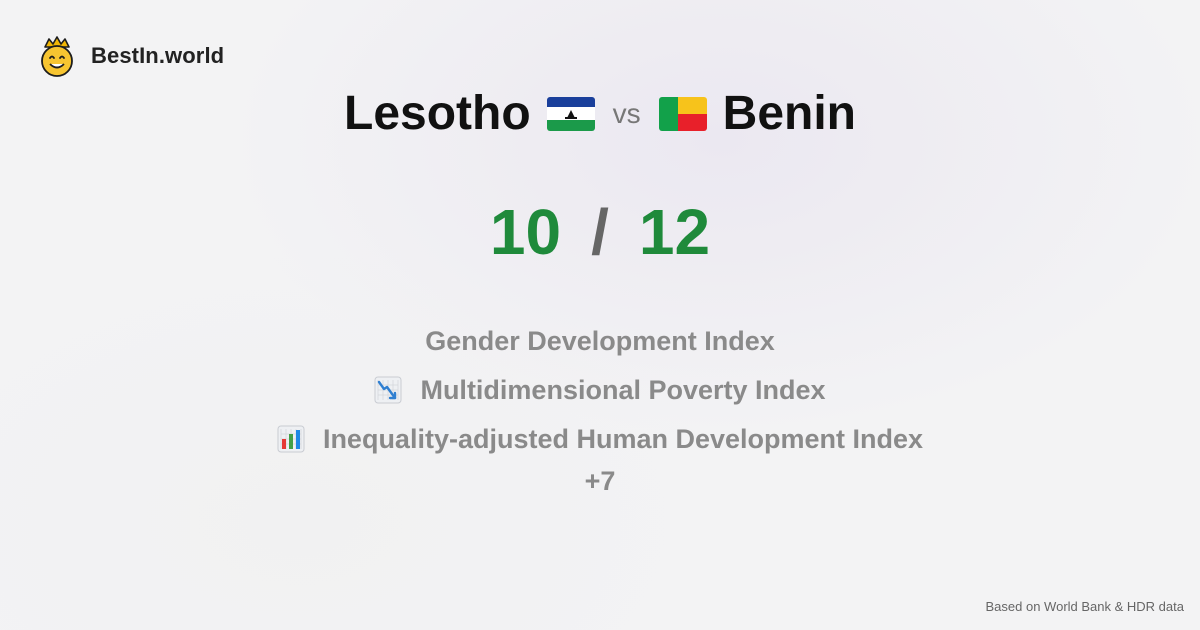 This screenshot has height=630, width=1200. I want to click on brand-logo: BestIn.world, so click(131, 56).